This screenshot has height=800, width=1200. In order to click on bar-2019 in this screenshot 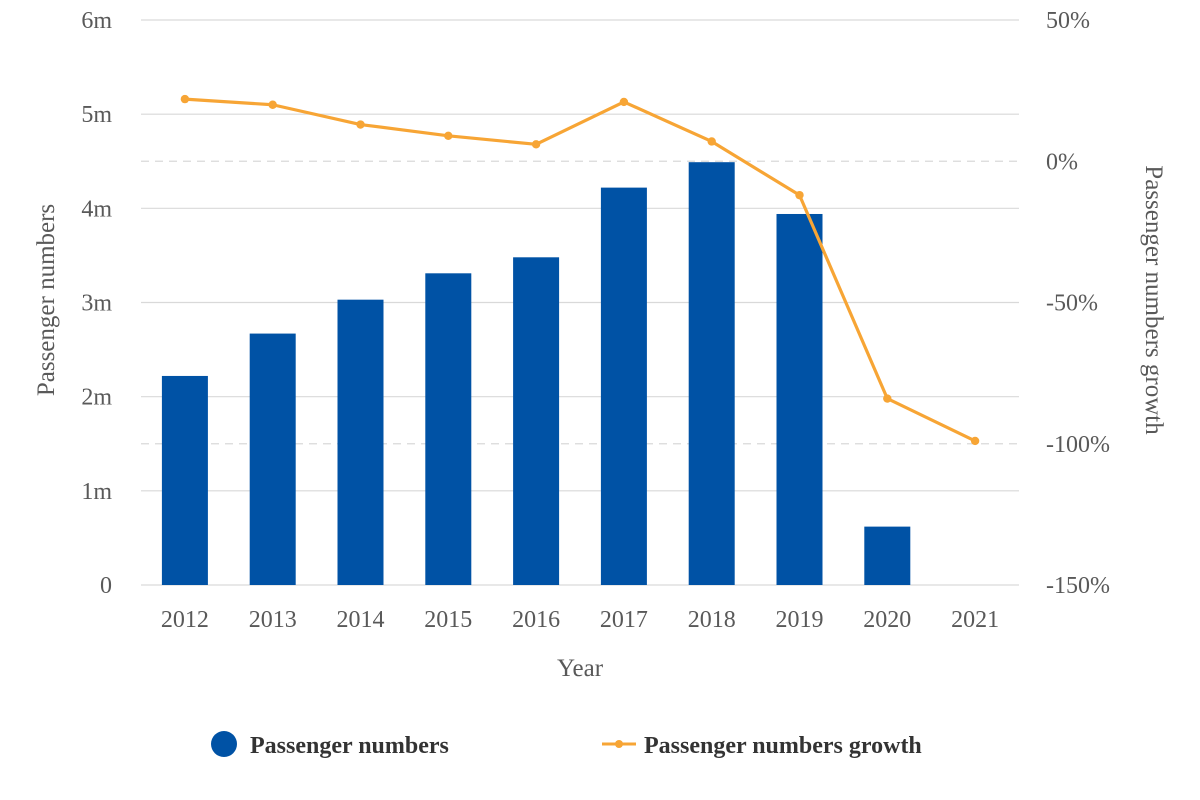, I will do `click(799, 399)`.